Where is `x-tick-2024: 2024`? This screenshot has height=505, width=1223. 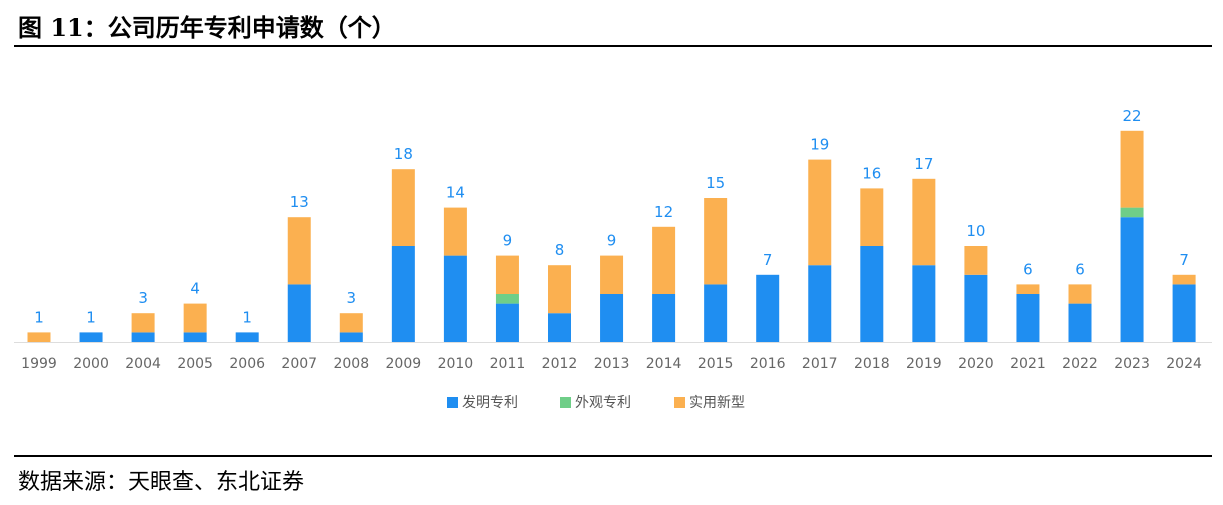
x-tick-2024: 2024 is located at coordinates (1184, 364).